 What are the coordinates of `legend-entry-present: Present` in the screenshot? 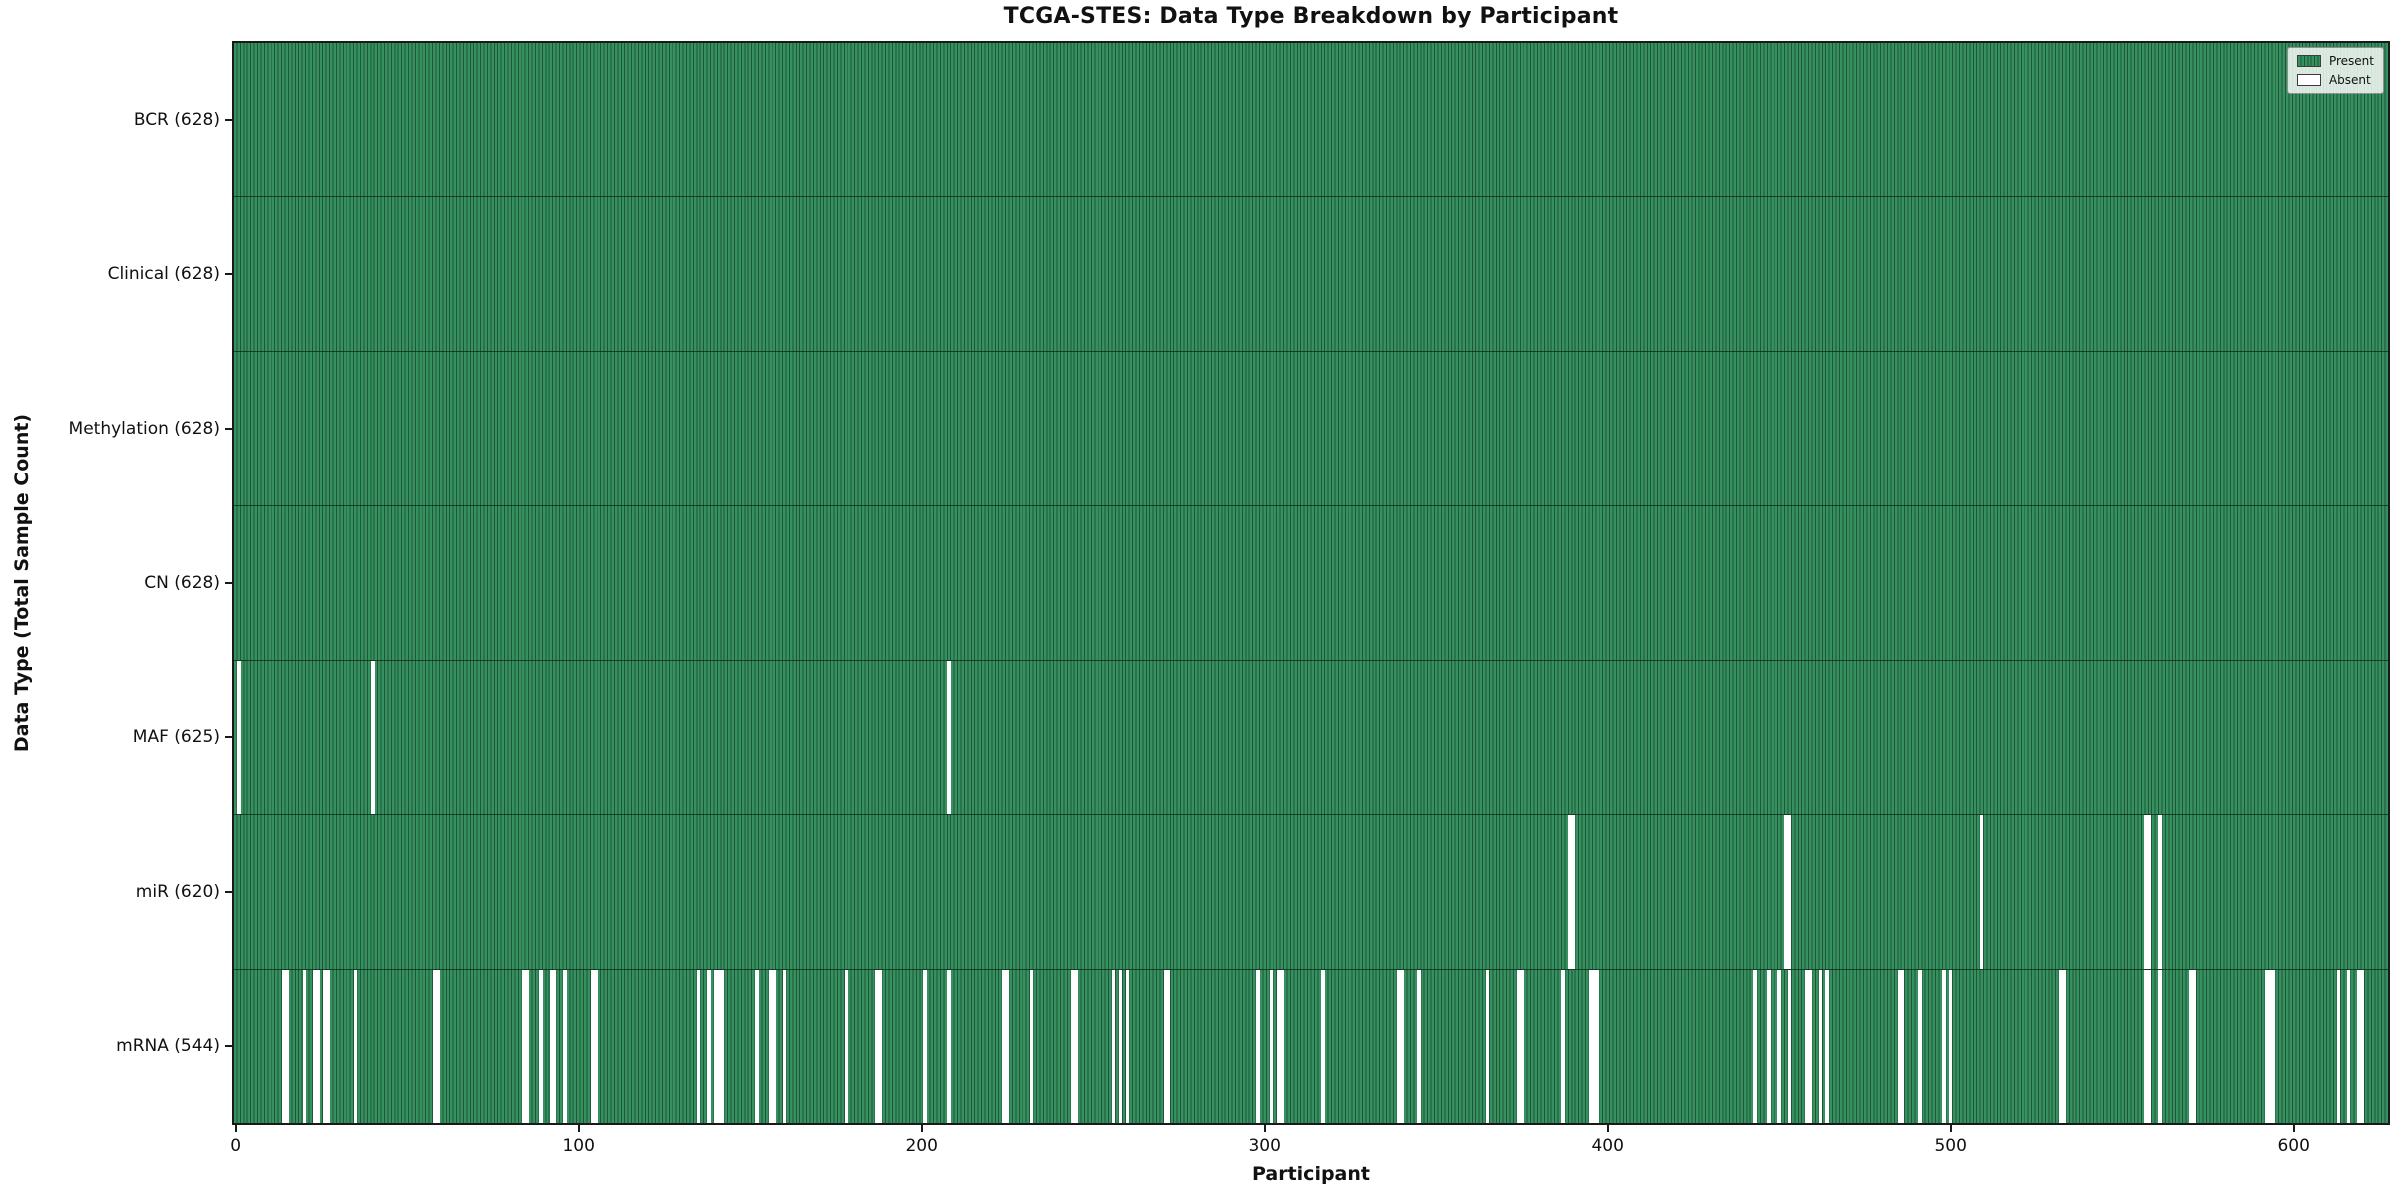 It's located at (2335, 61).